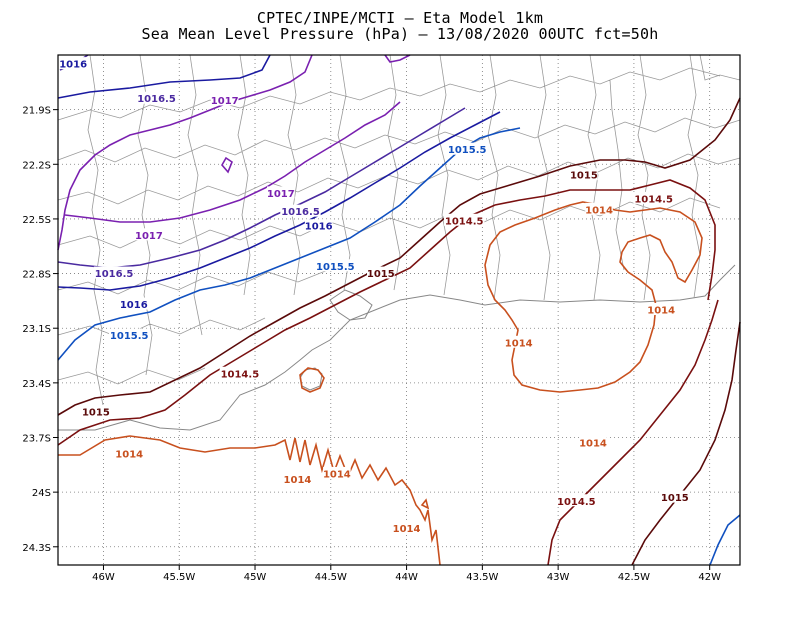 Image resolution: width=800 pixels, height=618 pixels. I want to click on isobar-label-20: 1014.5, so click(240, 374).